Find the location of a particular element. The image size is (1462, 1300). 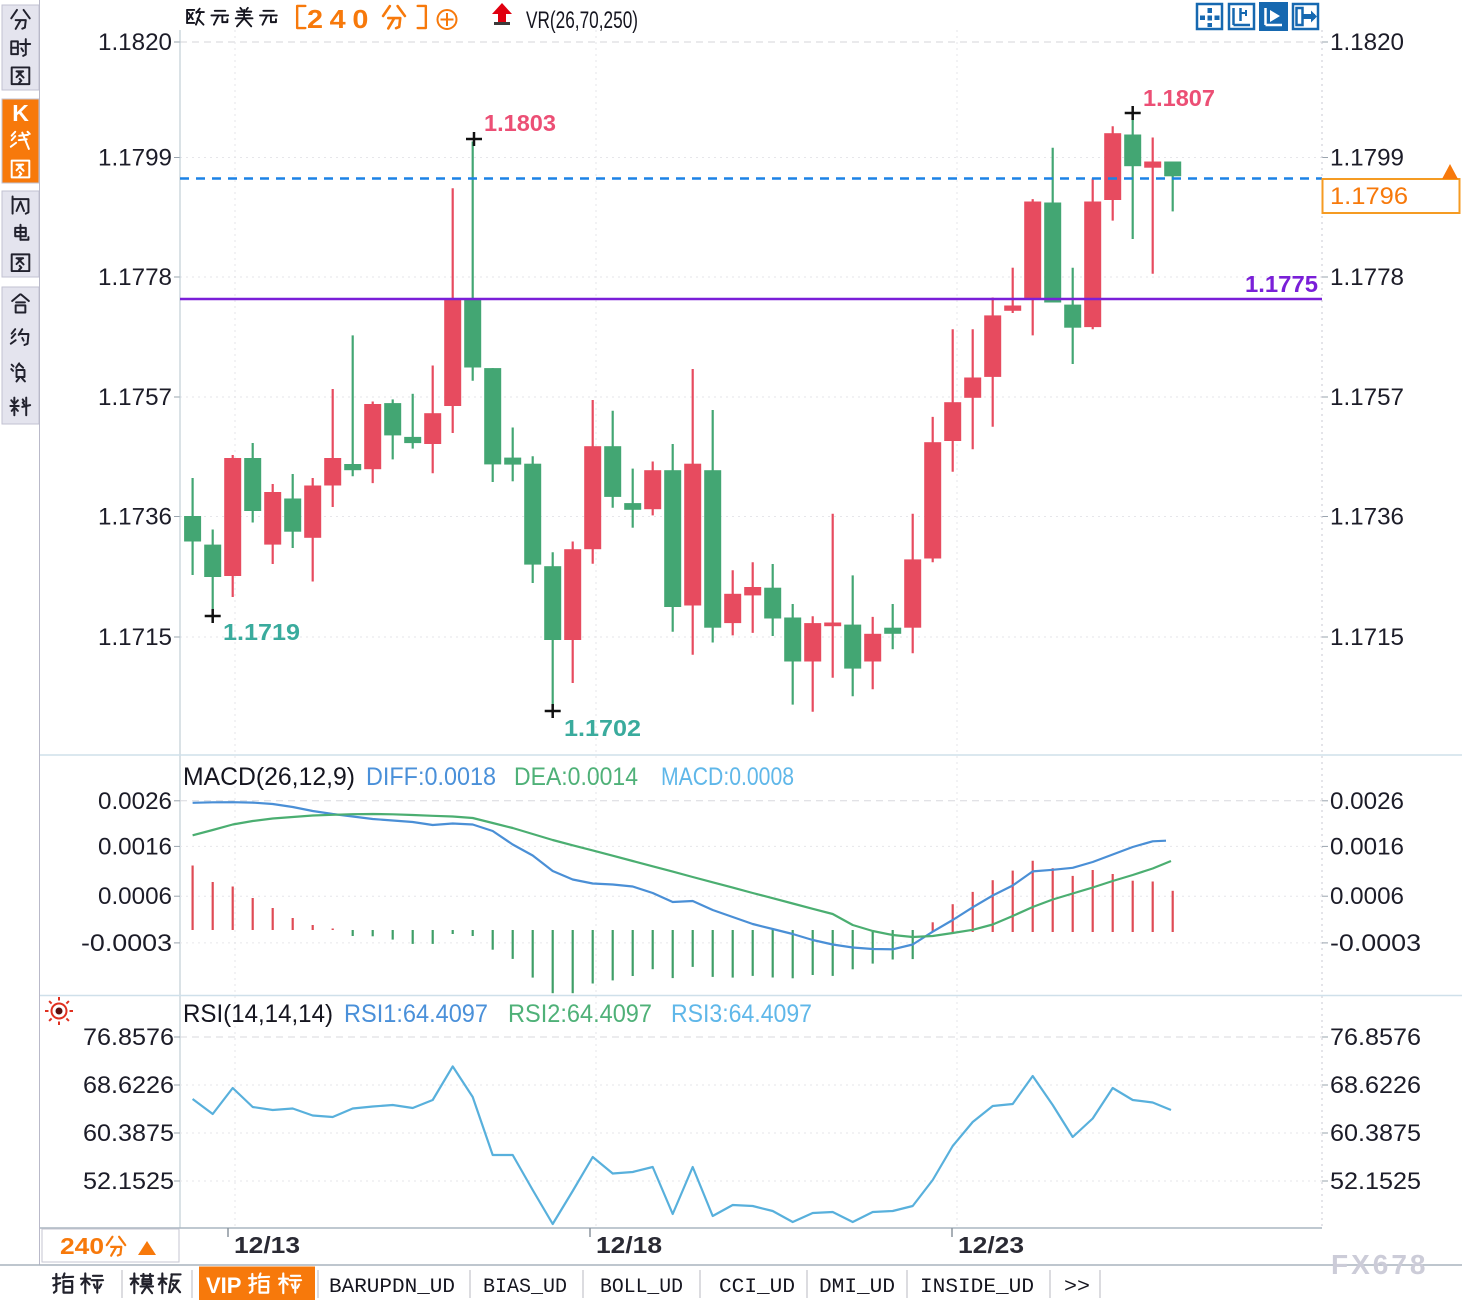

svg-text: RSI2:64.4097 is located at coordinates (580, 1014).